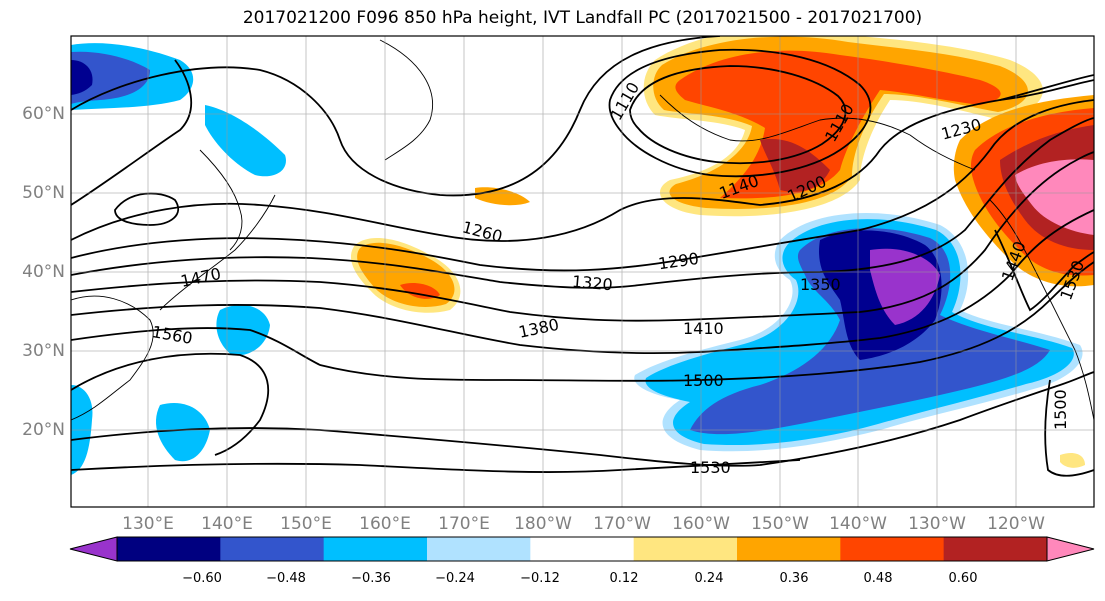 Image resolution: width=1105 pixels, height=601 pixels. What do you see at coordinates (43, 430) in the screenshot?
I see `lat-label: 20°N` at bounding box center [43, 430].